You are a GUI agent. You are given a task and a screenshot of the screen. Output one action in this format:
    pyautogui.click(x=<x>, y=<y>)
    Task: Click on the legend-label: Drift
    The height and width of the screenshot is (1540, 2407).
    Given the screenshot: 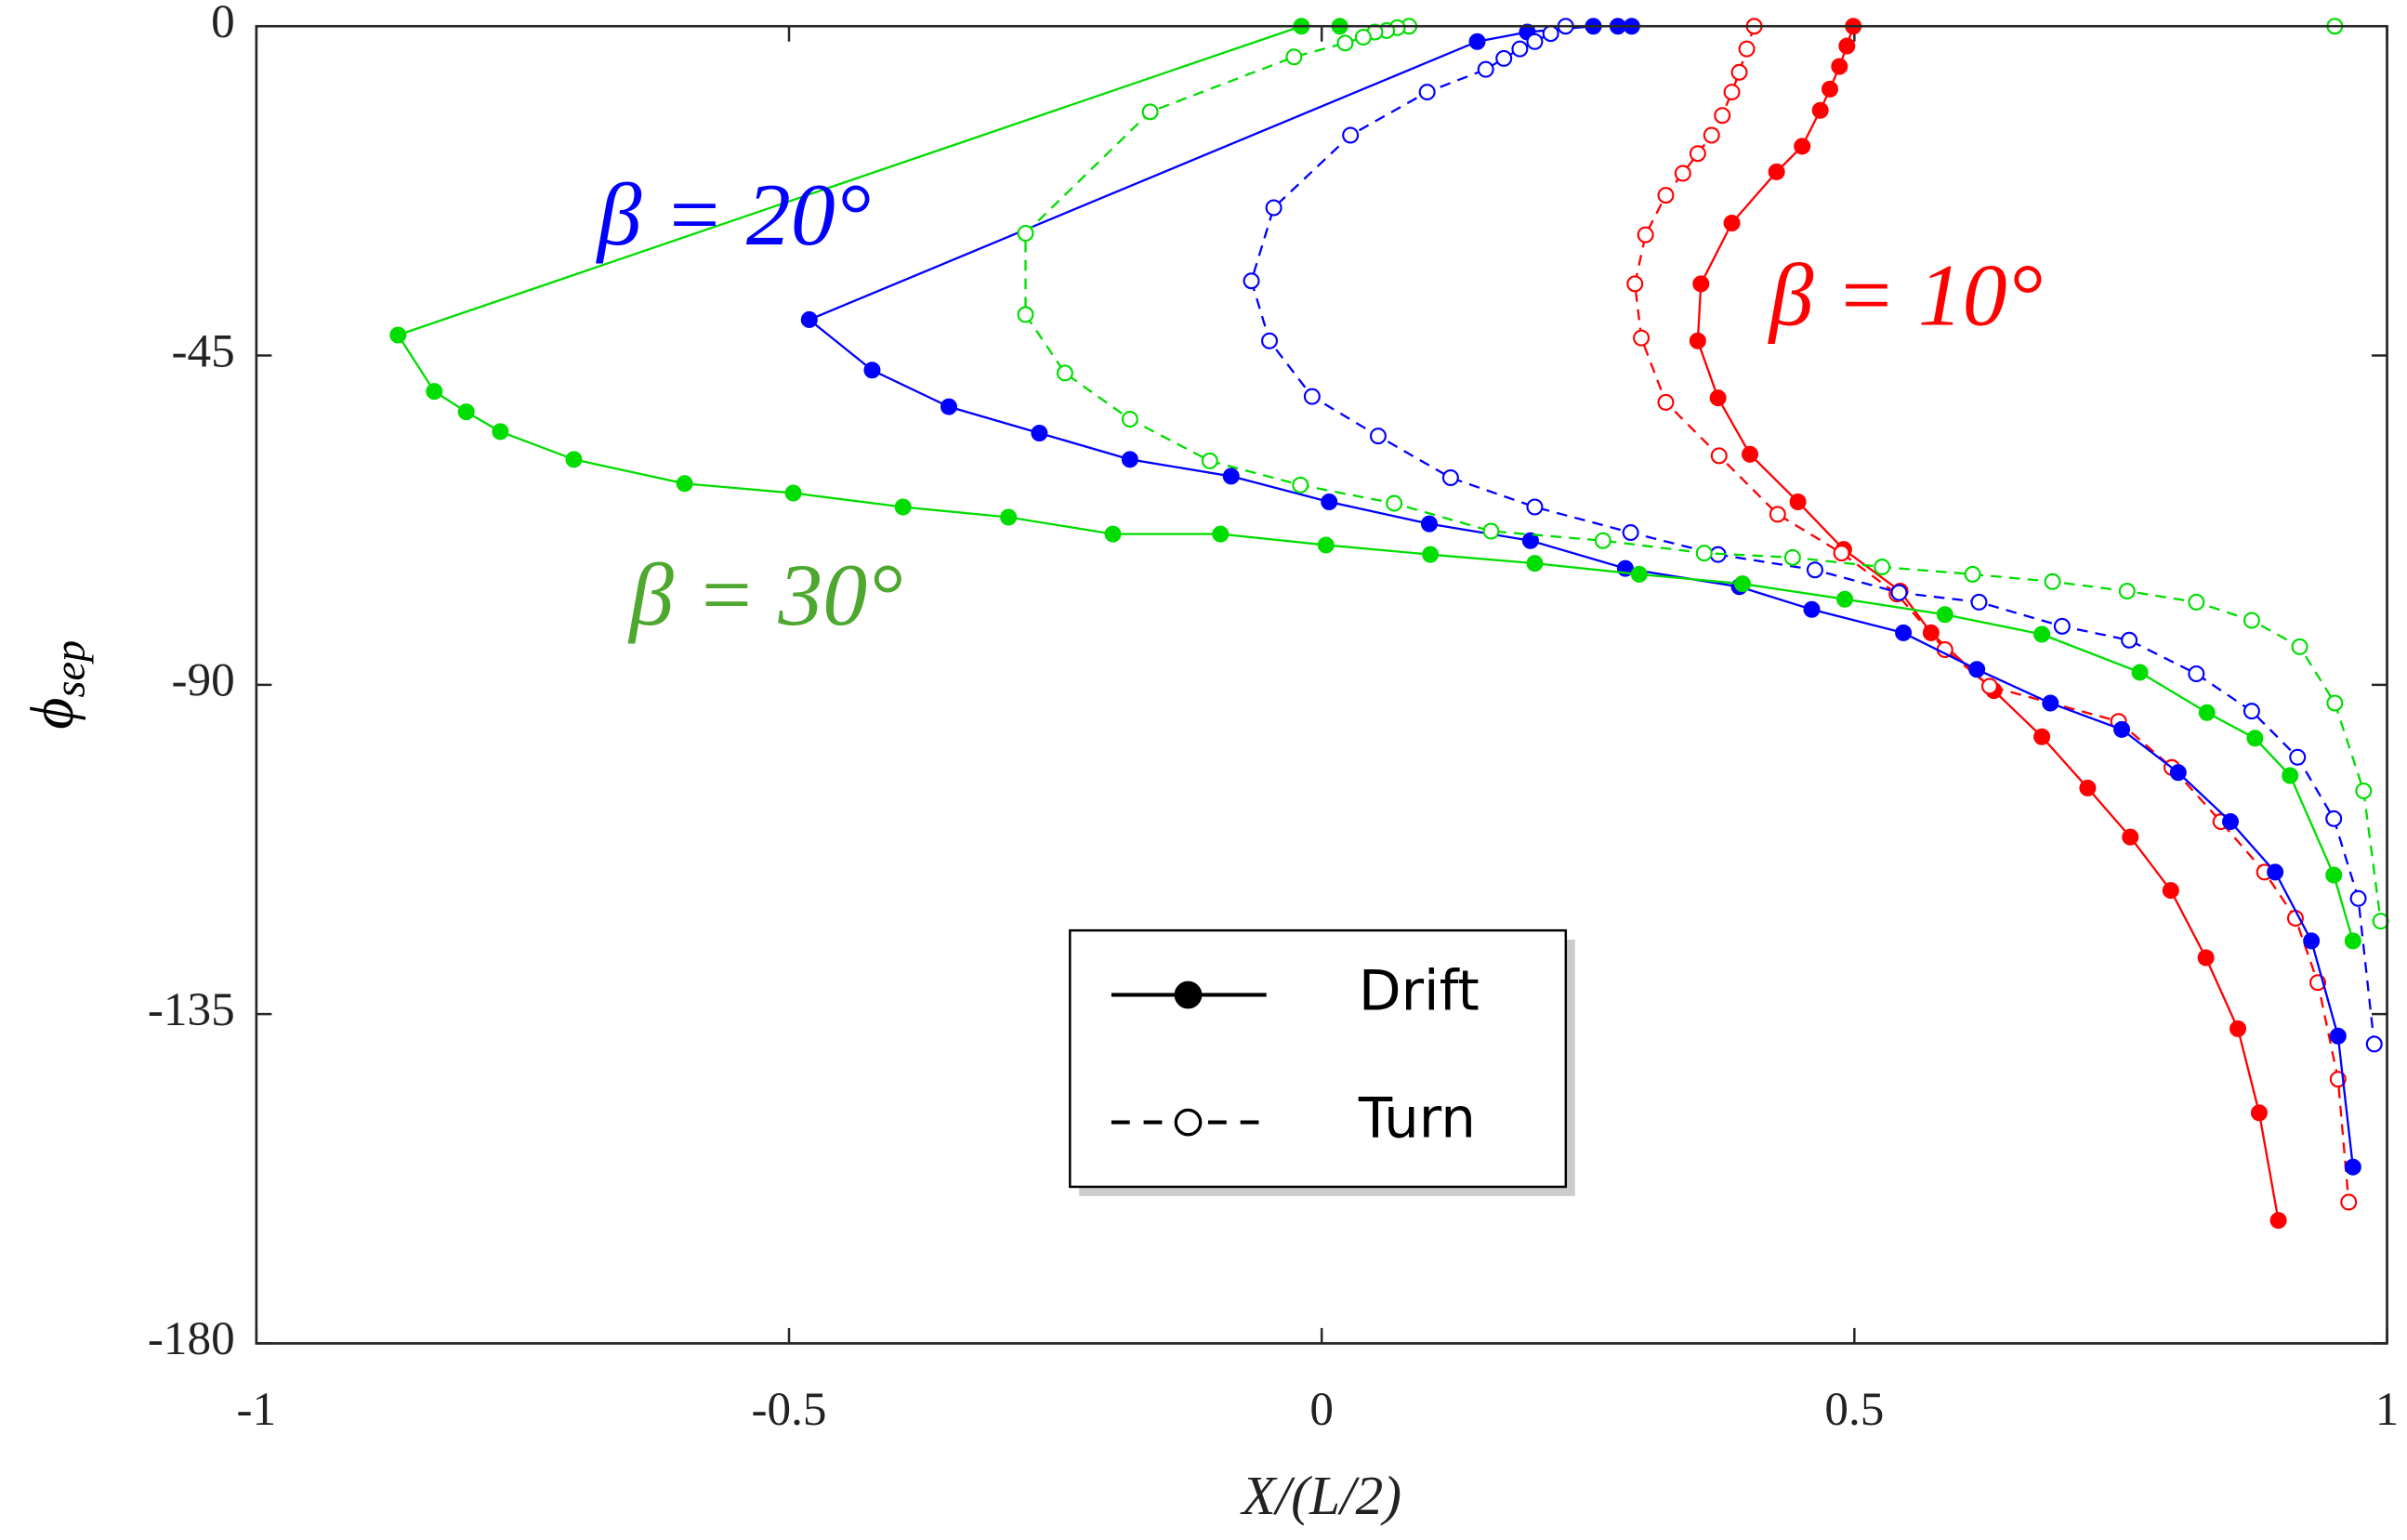 What is the action you would take?
    pyautogui.click(x=1420, y=992)
    